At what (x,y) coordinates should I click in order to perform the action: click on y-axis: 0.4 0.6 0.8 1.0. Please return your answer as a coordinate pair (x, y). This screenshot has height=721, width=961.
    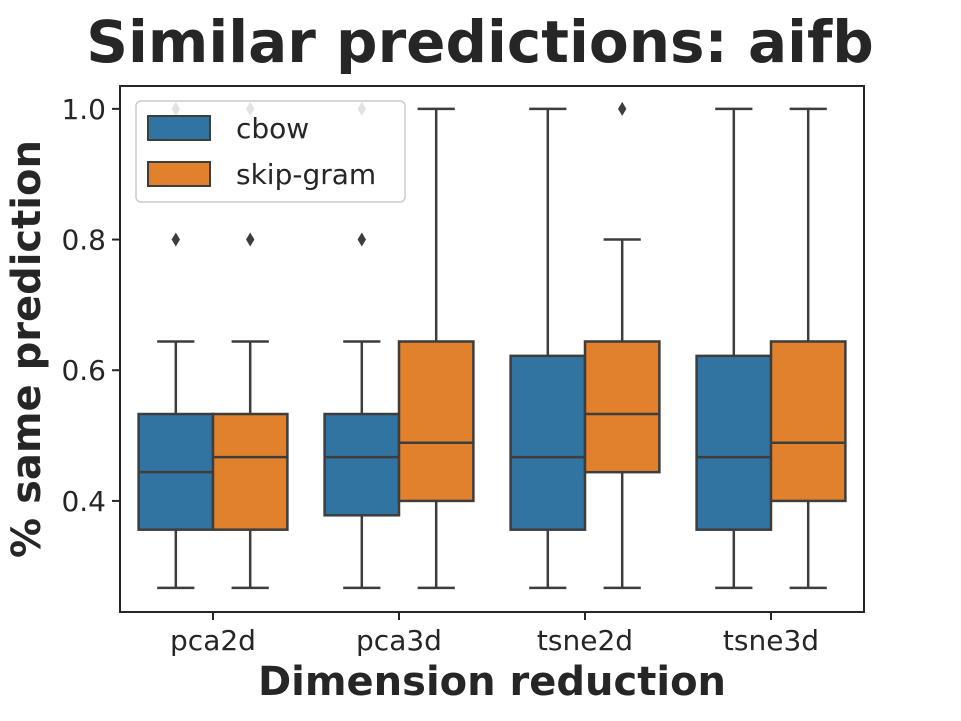
    Looking at the image, I should click on (90, 305).